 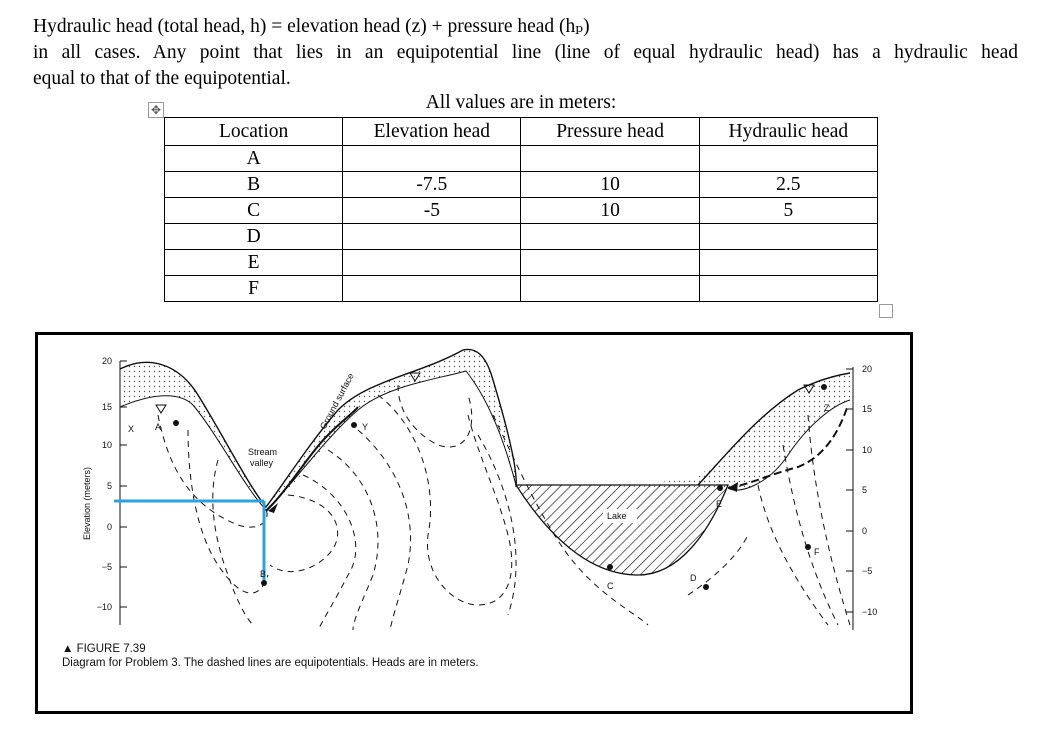 I want to click on axis-title: Elevation (meters), so click(x=87, y=503).